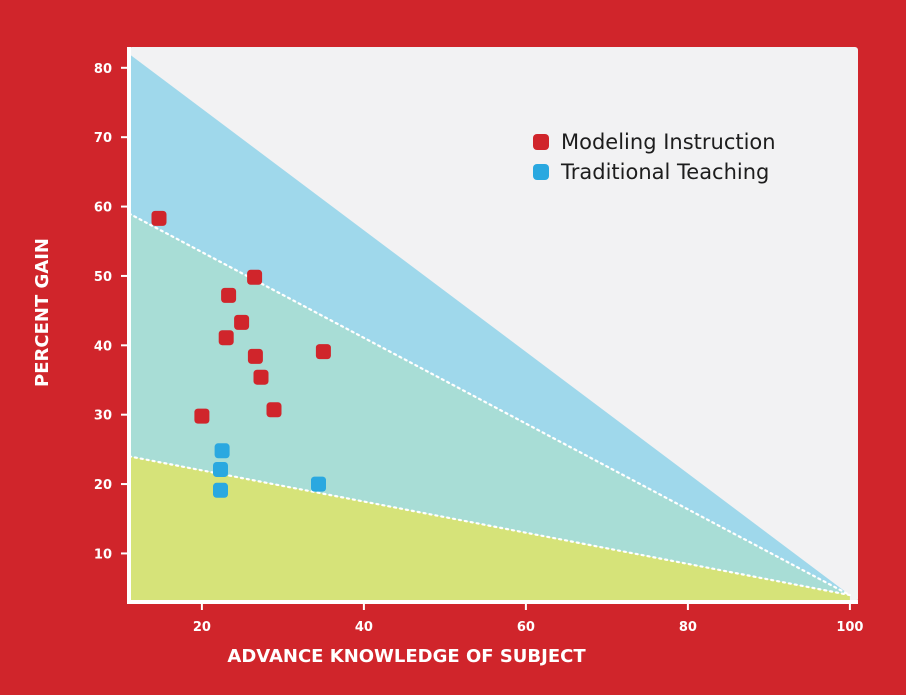  What do you see at coordinates (103, 277) in the screenshot?
I see `y-tick-label: 50` at bounding box center [103, 277].